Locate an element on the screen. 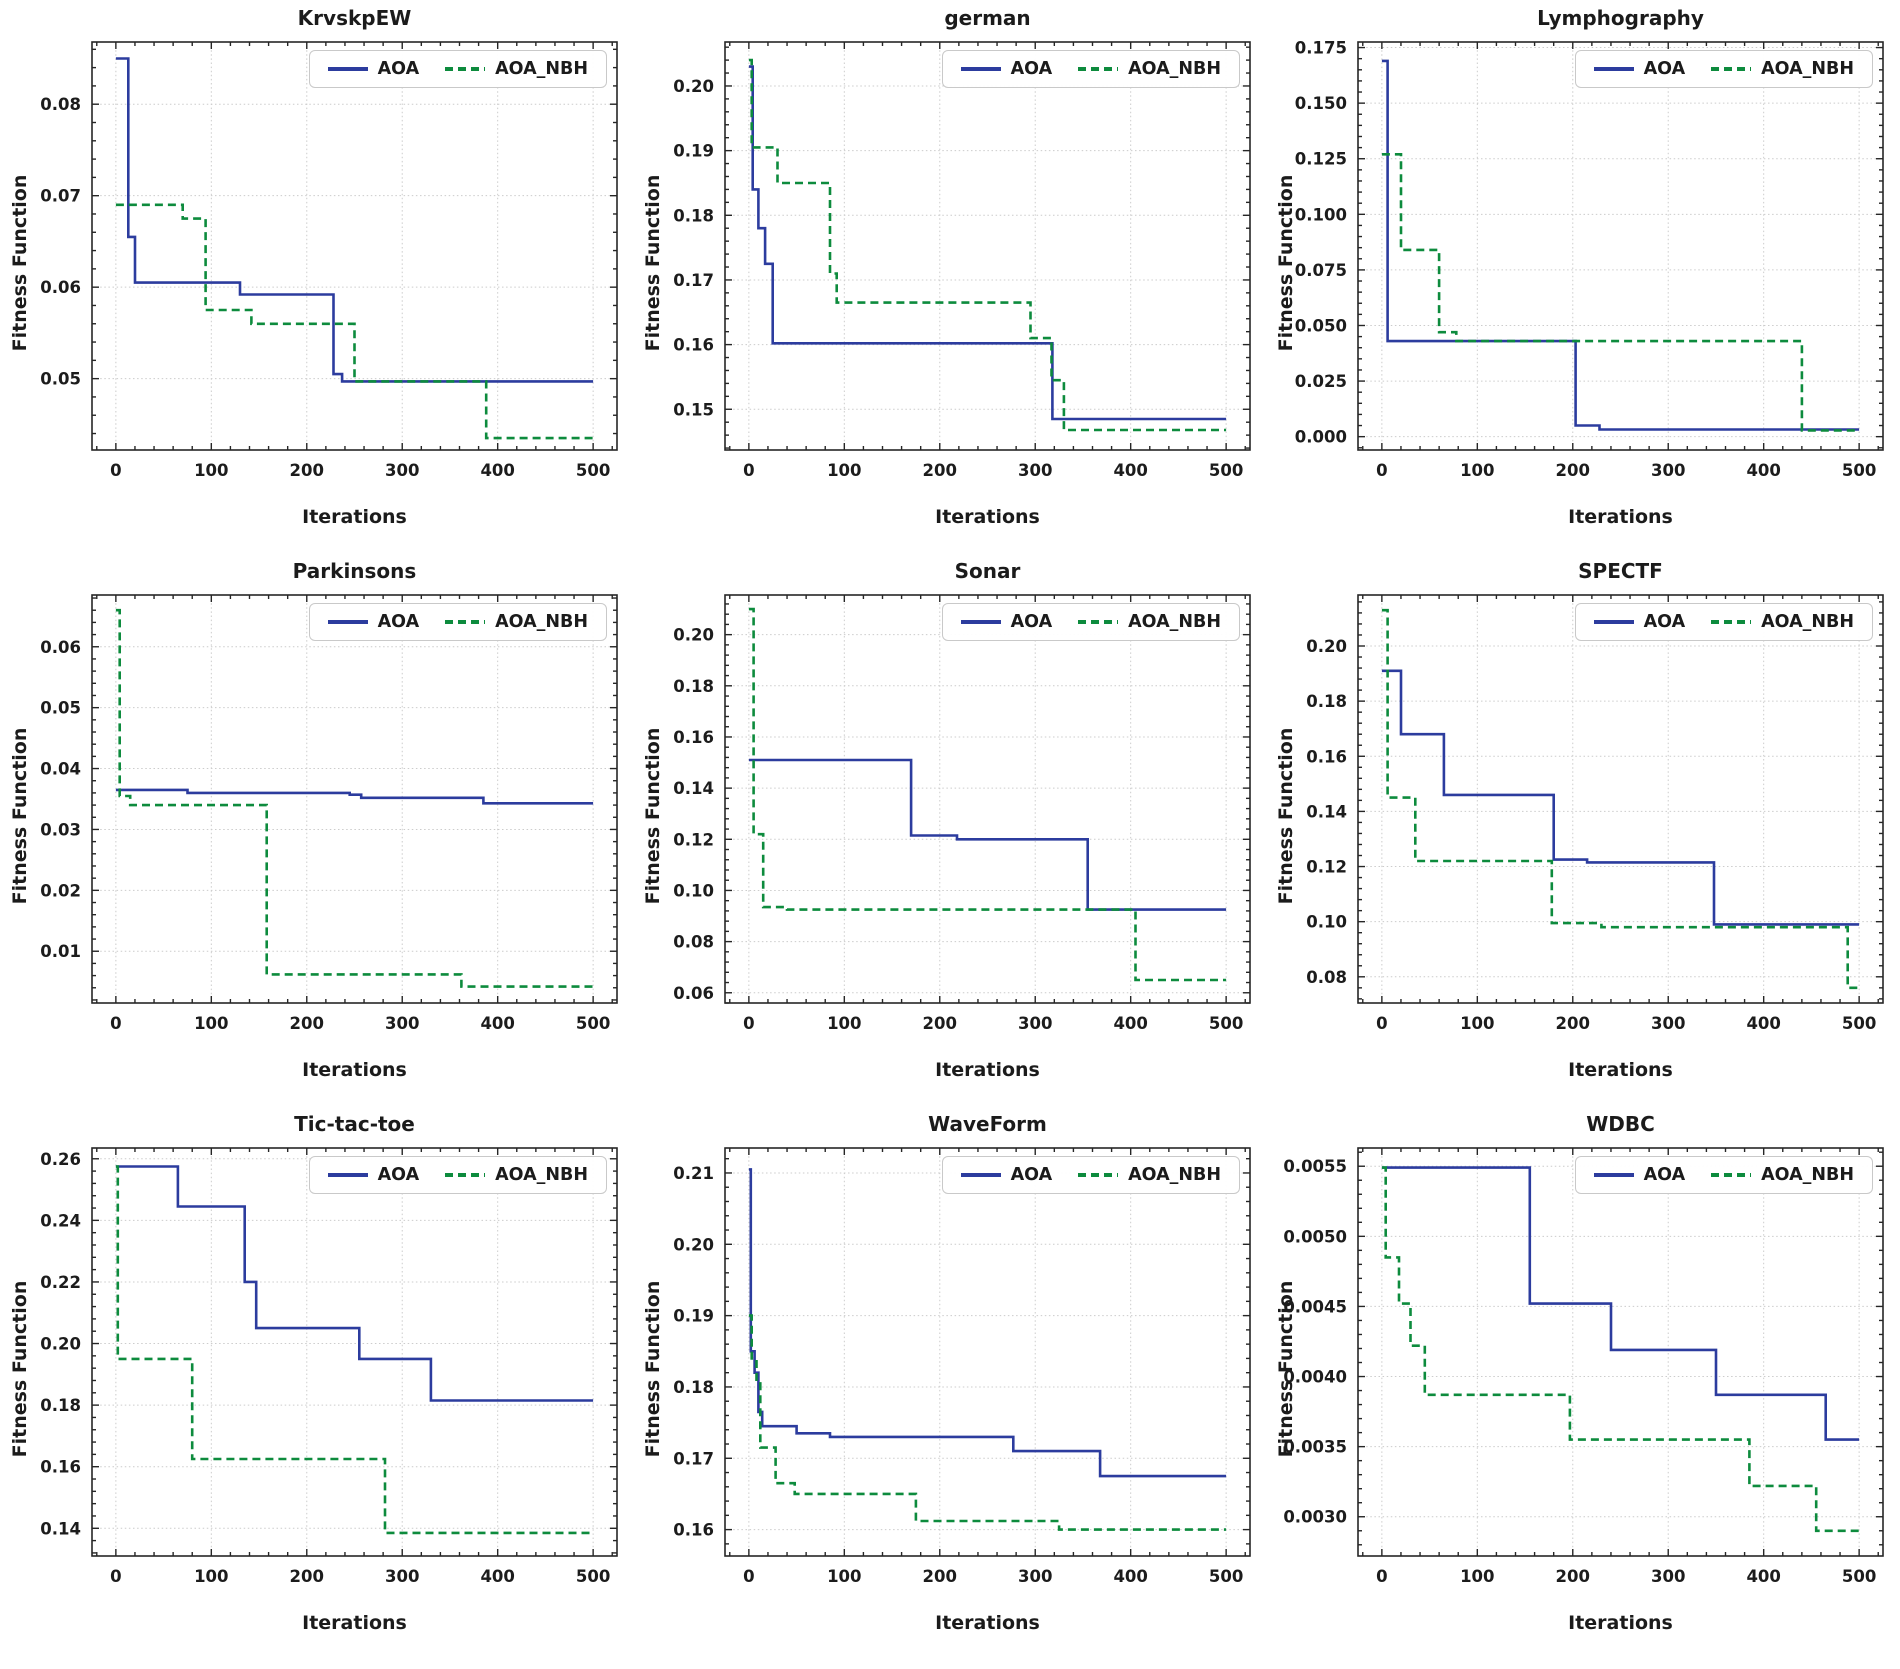  axes-7: 0 100 200 300 400 500 0.16 0.17 0.18 0.19 0.20 0.21 is located at coordinates (962, 1366).